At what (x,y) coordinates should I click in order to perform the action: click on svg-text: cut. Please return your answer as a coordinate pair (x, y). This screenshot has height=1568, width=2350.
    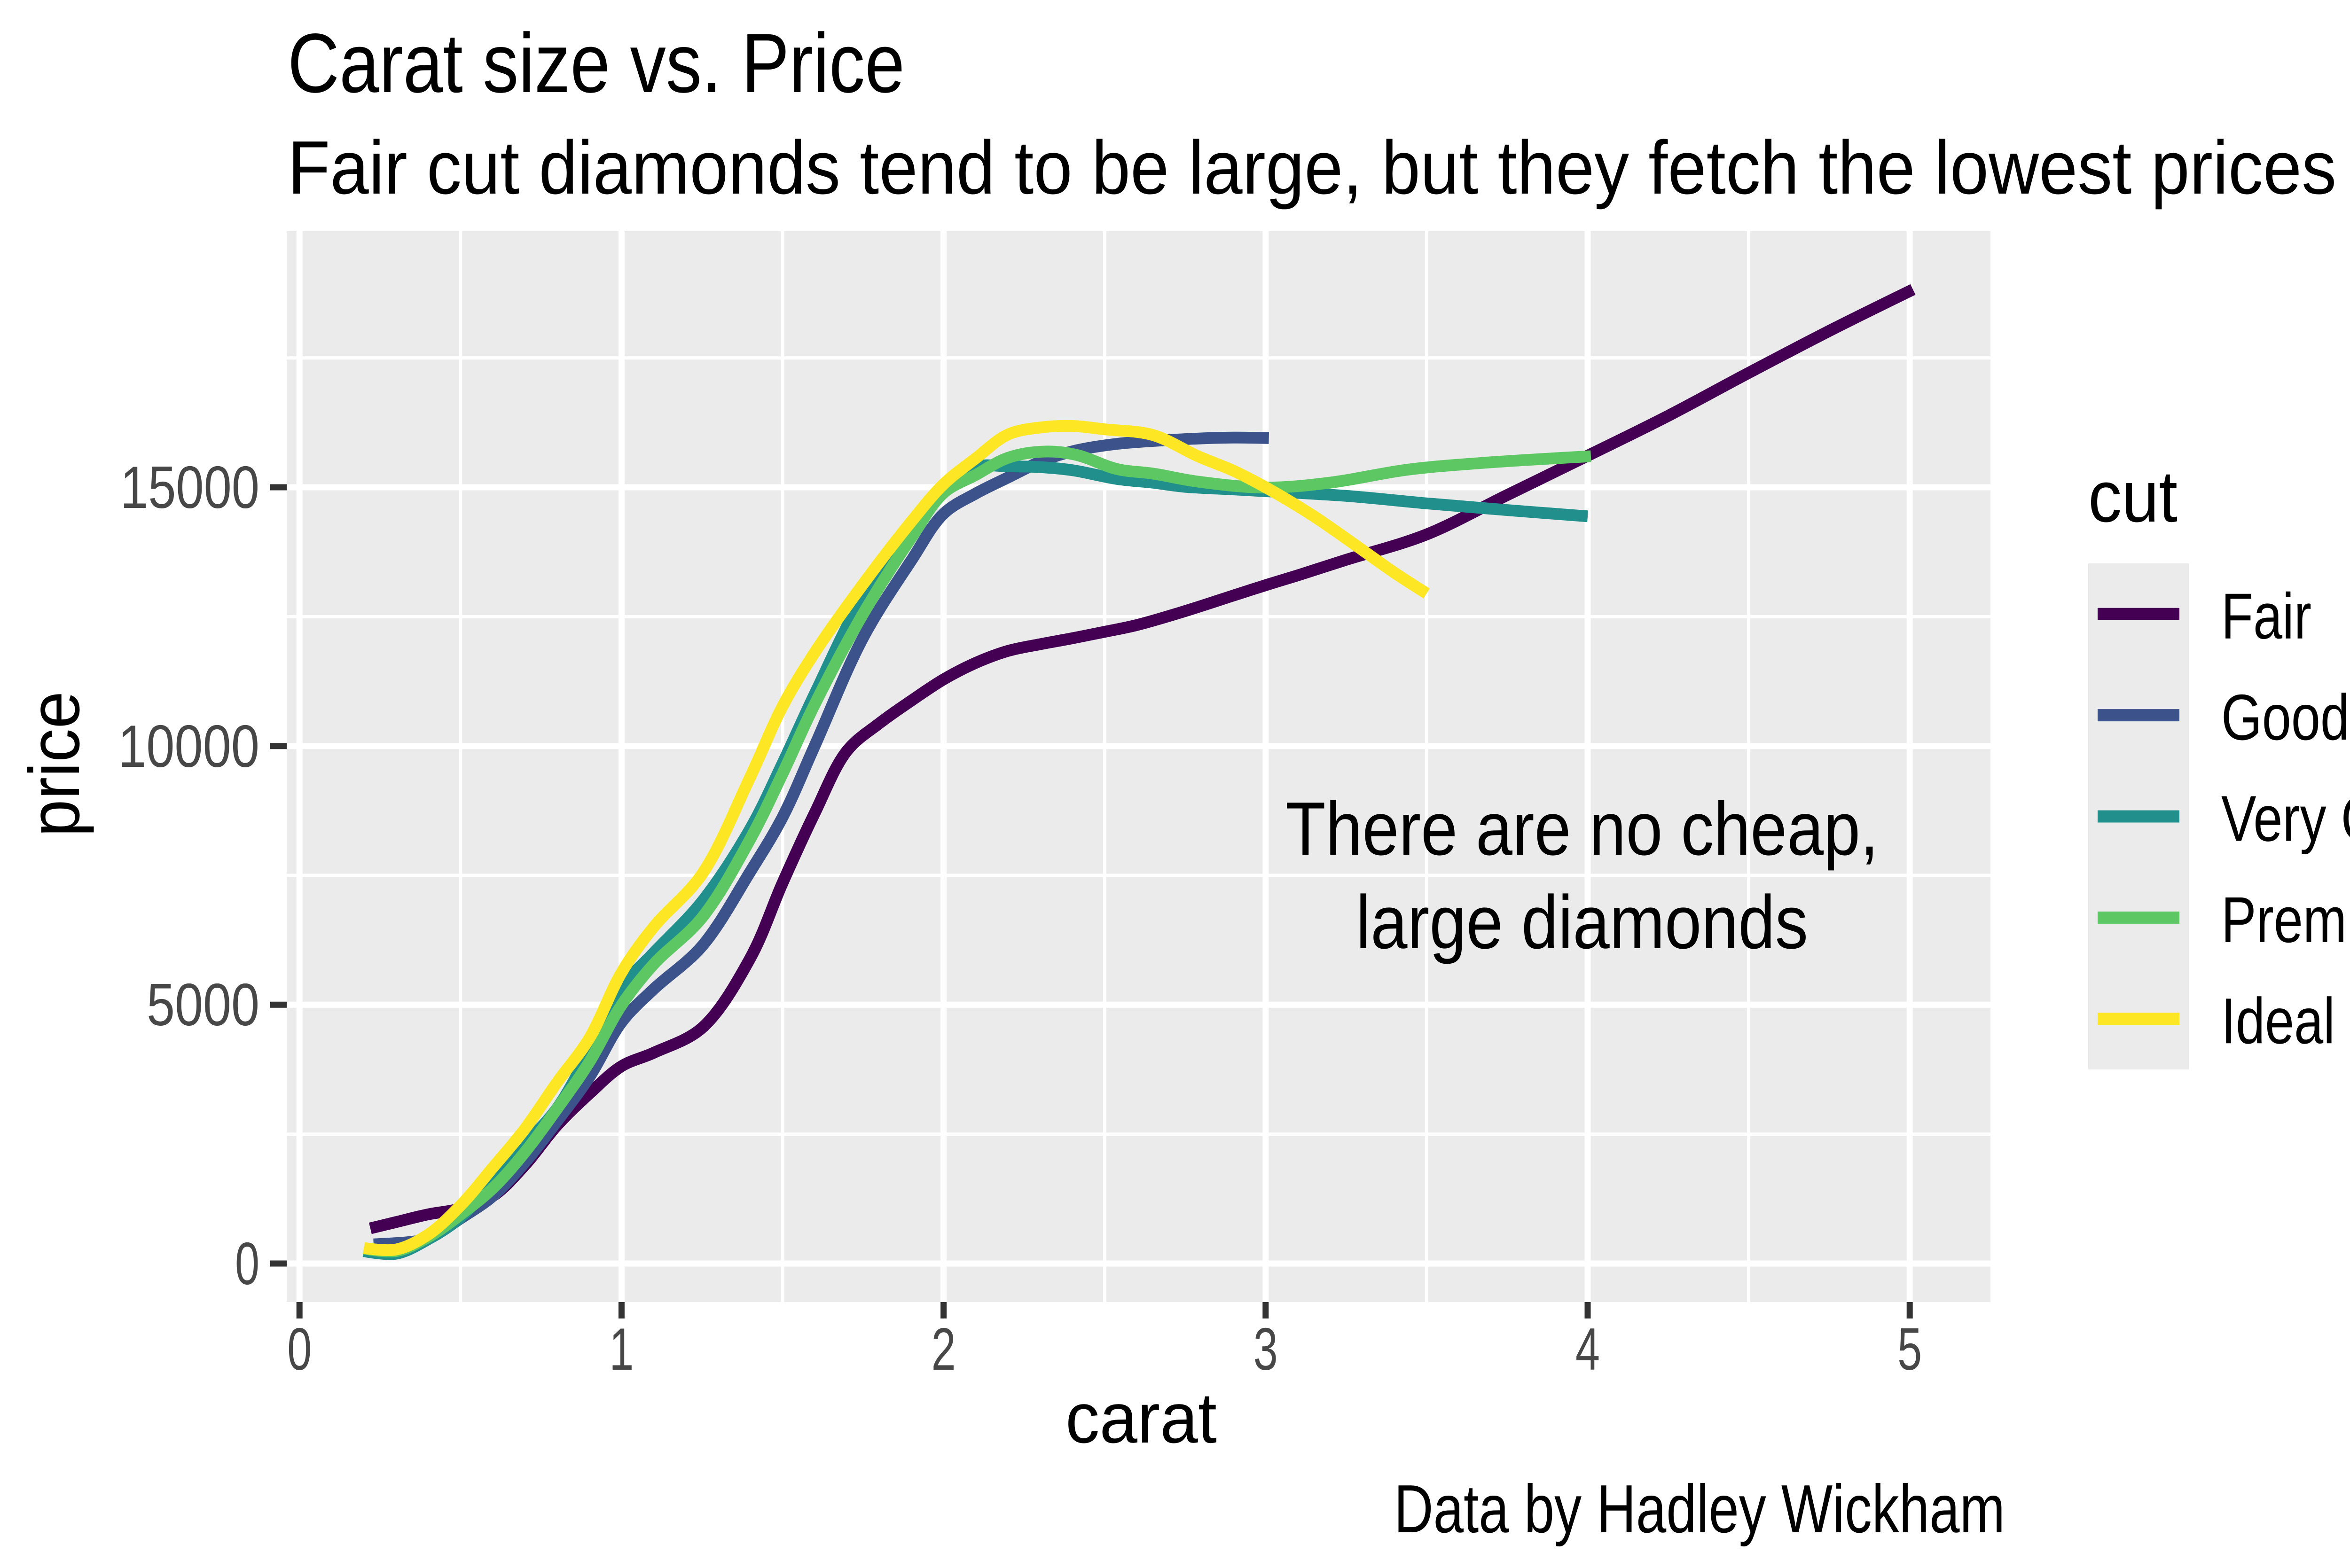
    Looking at the image, I should click on (2133, 496).